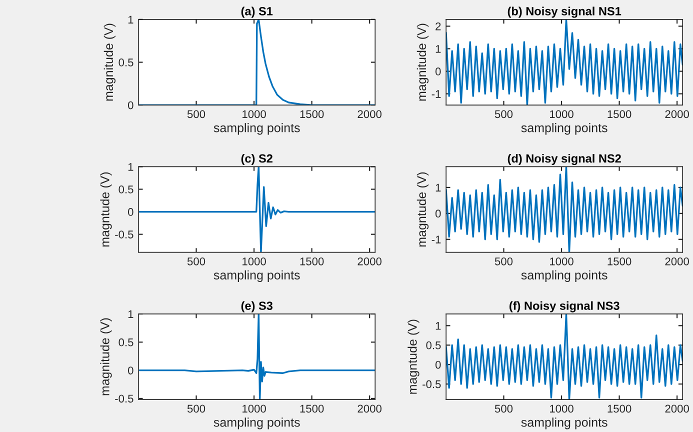 The width and height of the screenshot is (693, 432). I want to click on chart-title: (a) S1, so click(257, 12).